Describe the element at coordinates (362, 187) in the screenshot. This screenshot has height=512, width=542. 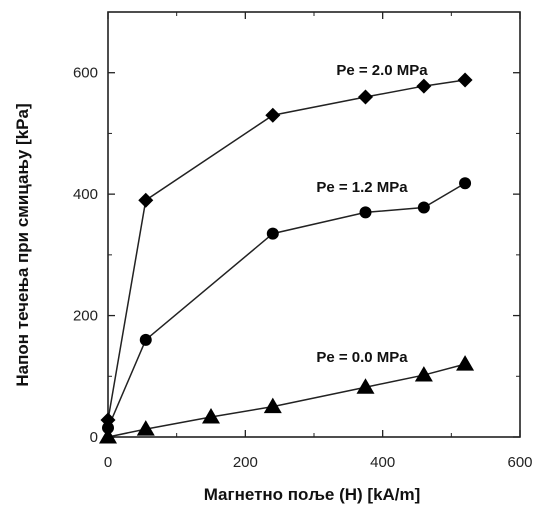
I see `series-label: Pe = 1.2 MPa` at that location.